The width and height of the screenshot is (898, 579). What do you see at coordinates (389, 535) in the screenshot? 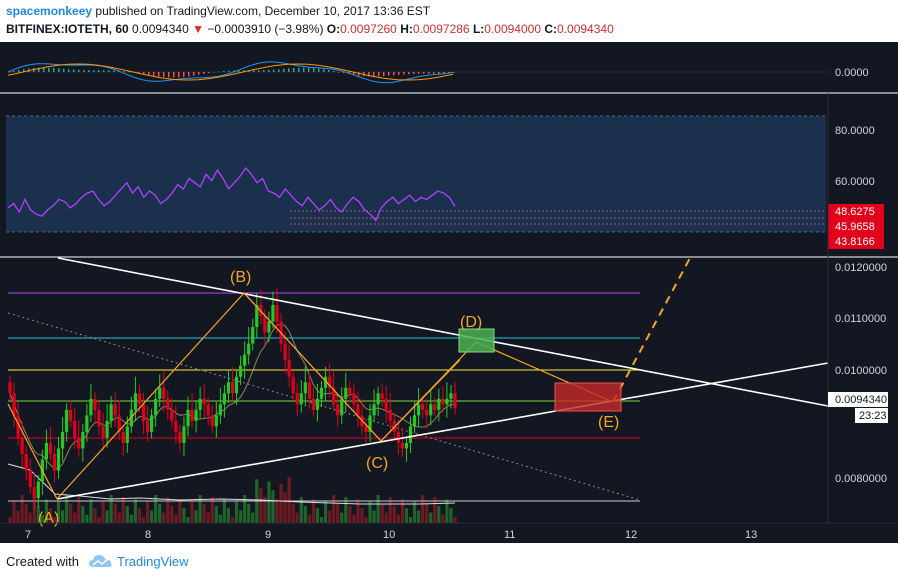
I see `time-tick-10: 10` at bounding box center [389, 535].